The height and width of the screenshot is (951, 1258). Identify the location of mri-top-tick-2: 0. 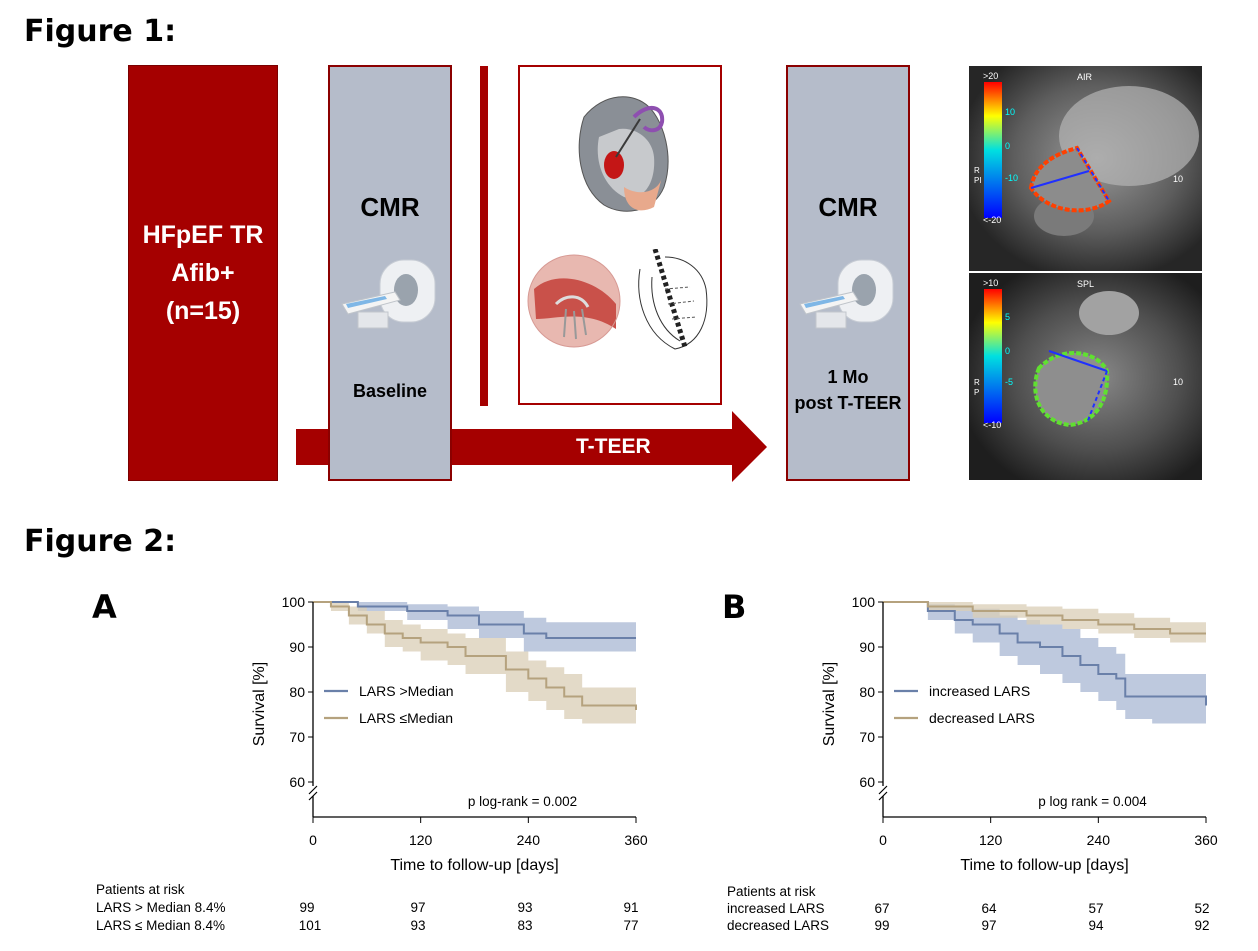
(1008, 146).